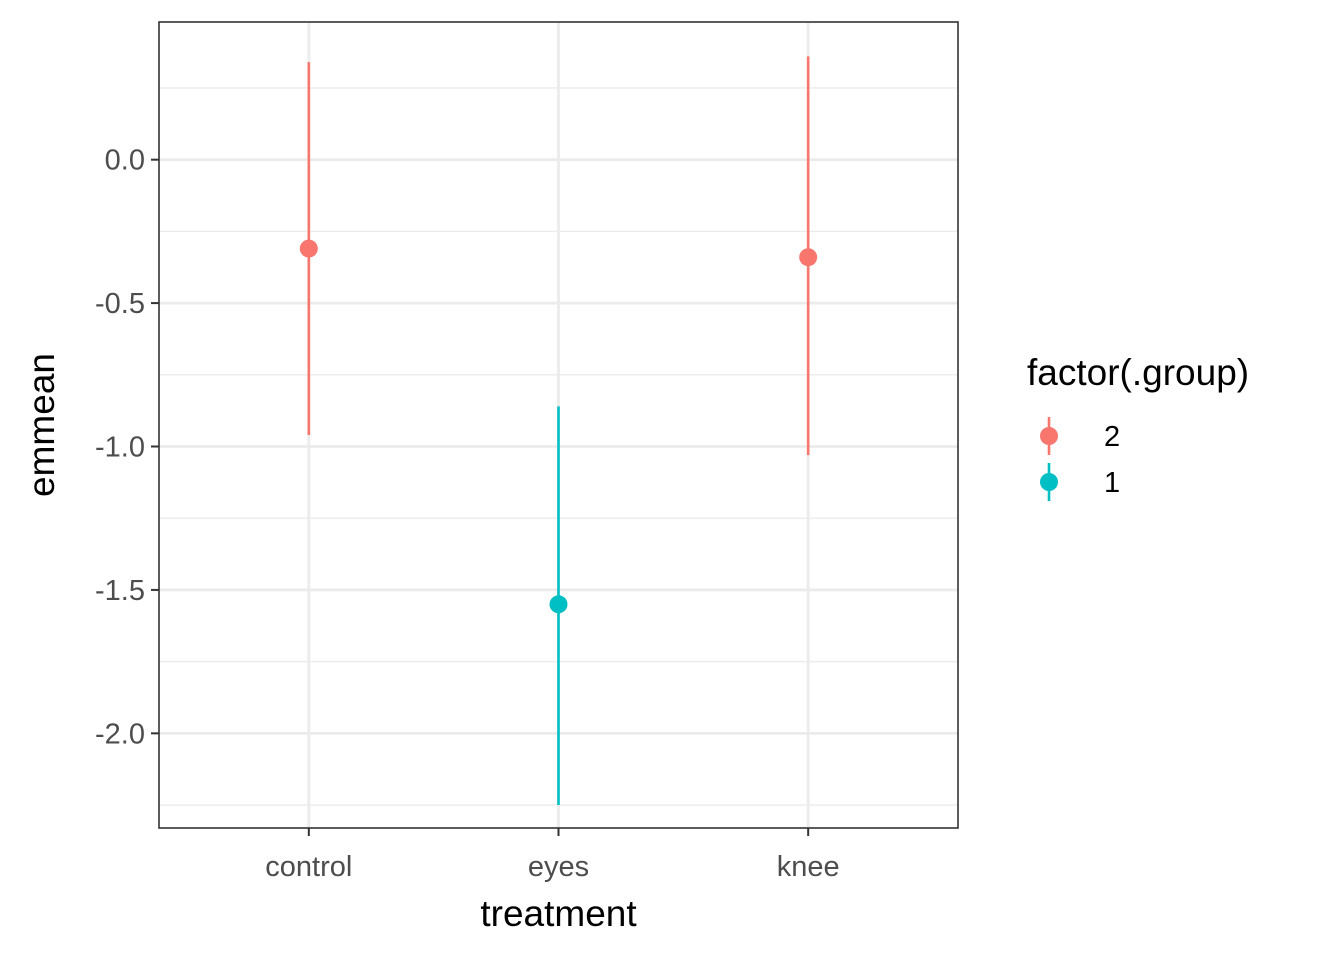 The image size is (1344, 960). Describe the element at coordinates (120, 304) in the screenshot. I see `y-tick-label: -0.5` at that location.